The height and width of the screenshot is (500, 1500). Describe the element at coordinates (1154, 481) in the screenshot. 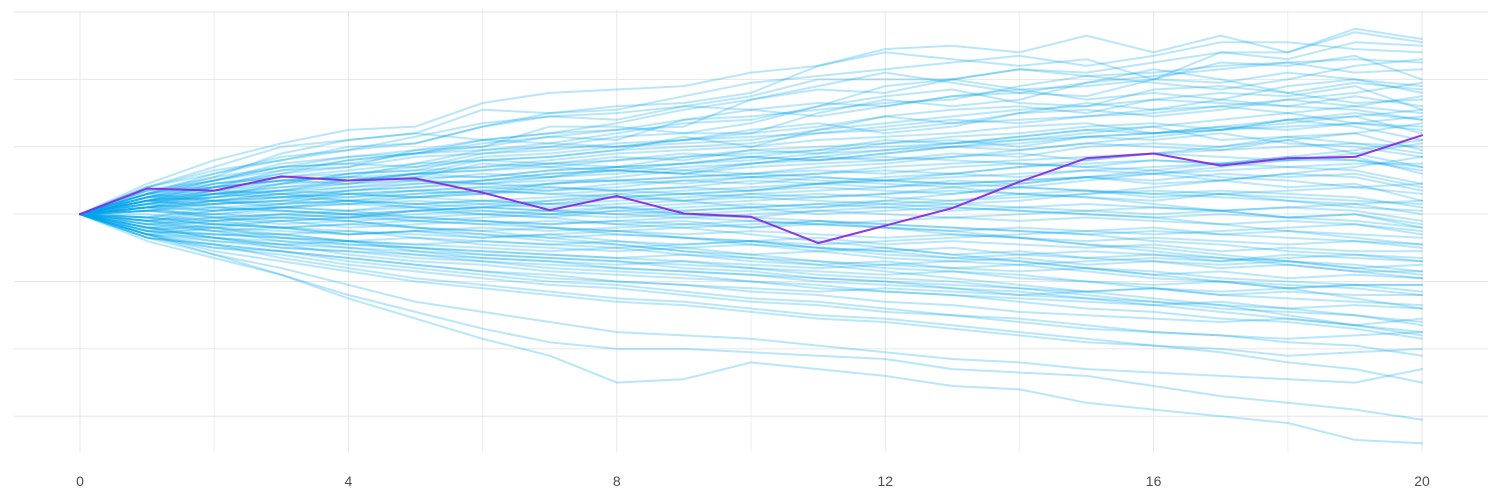

I see `x-tick-label: 16` at that location.